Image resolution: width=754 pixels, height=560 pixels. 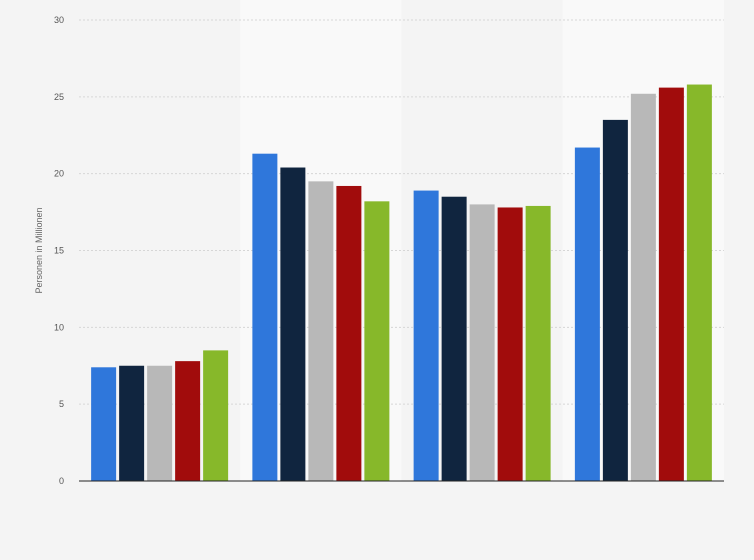 I want to click on y-tick-label: 5, so click(x=61, y=404).